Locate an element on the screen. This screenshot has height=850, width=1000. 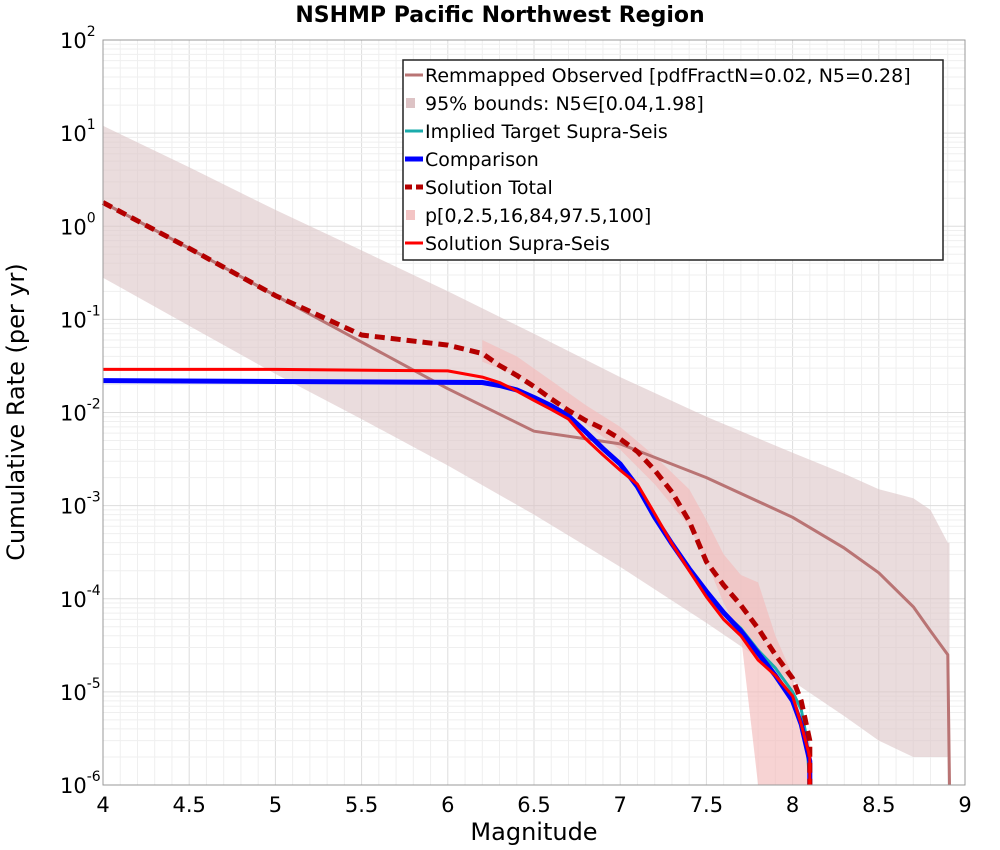
legend-label: Comparison is located at coordinates (482, 160).